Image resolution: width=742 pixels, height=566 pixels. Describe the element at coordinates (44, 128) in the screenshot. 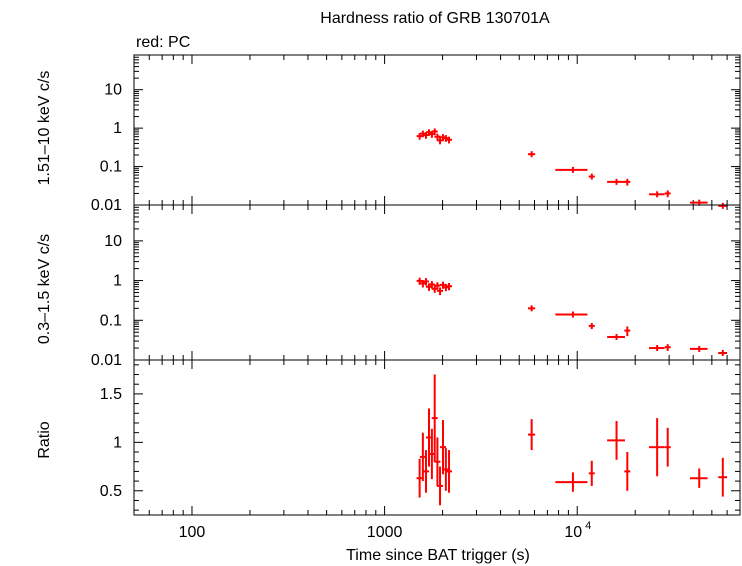

I see `hard-band-ylabel: 1.51–10 keV c/s` at that location.